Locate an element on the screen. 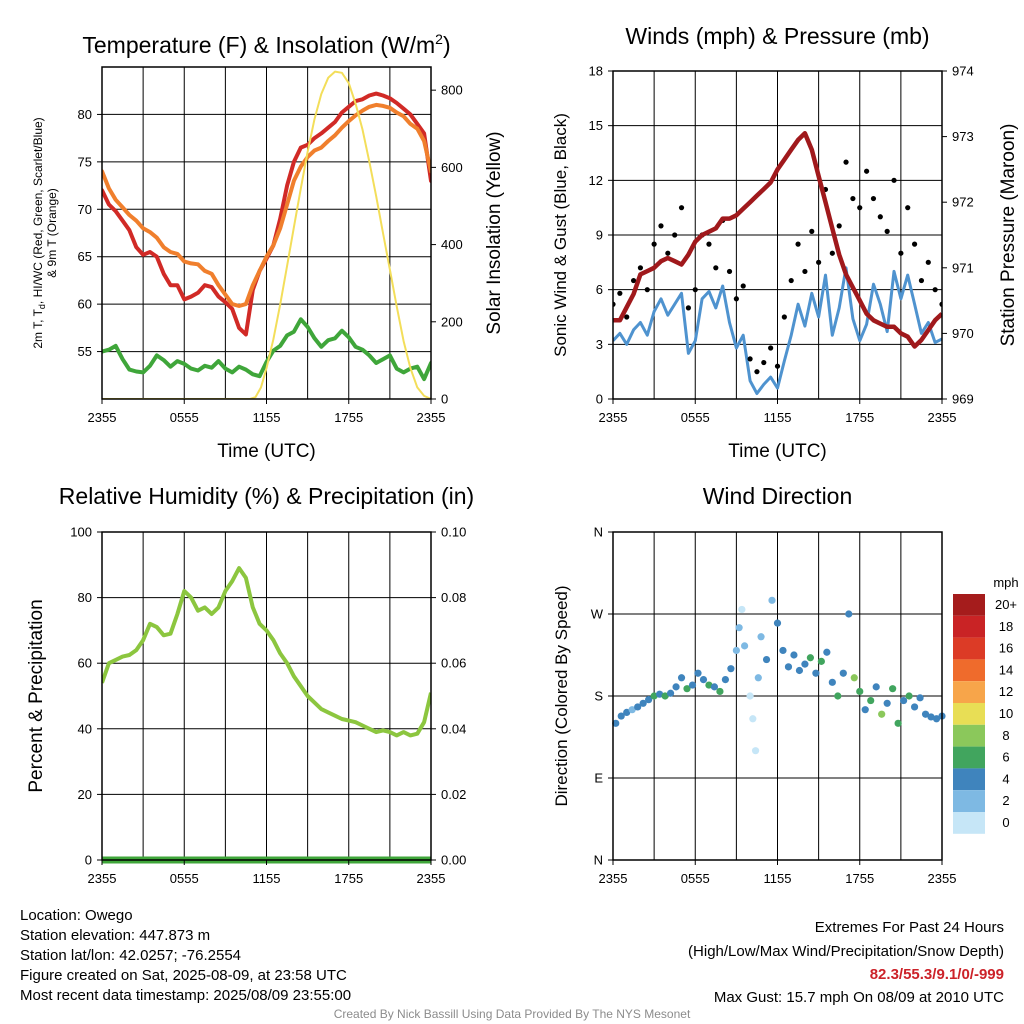 The image size is (1024, 1024). legend-label: 4 is located at coordinates (1005, 778).